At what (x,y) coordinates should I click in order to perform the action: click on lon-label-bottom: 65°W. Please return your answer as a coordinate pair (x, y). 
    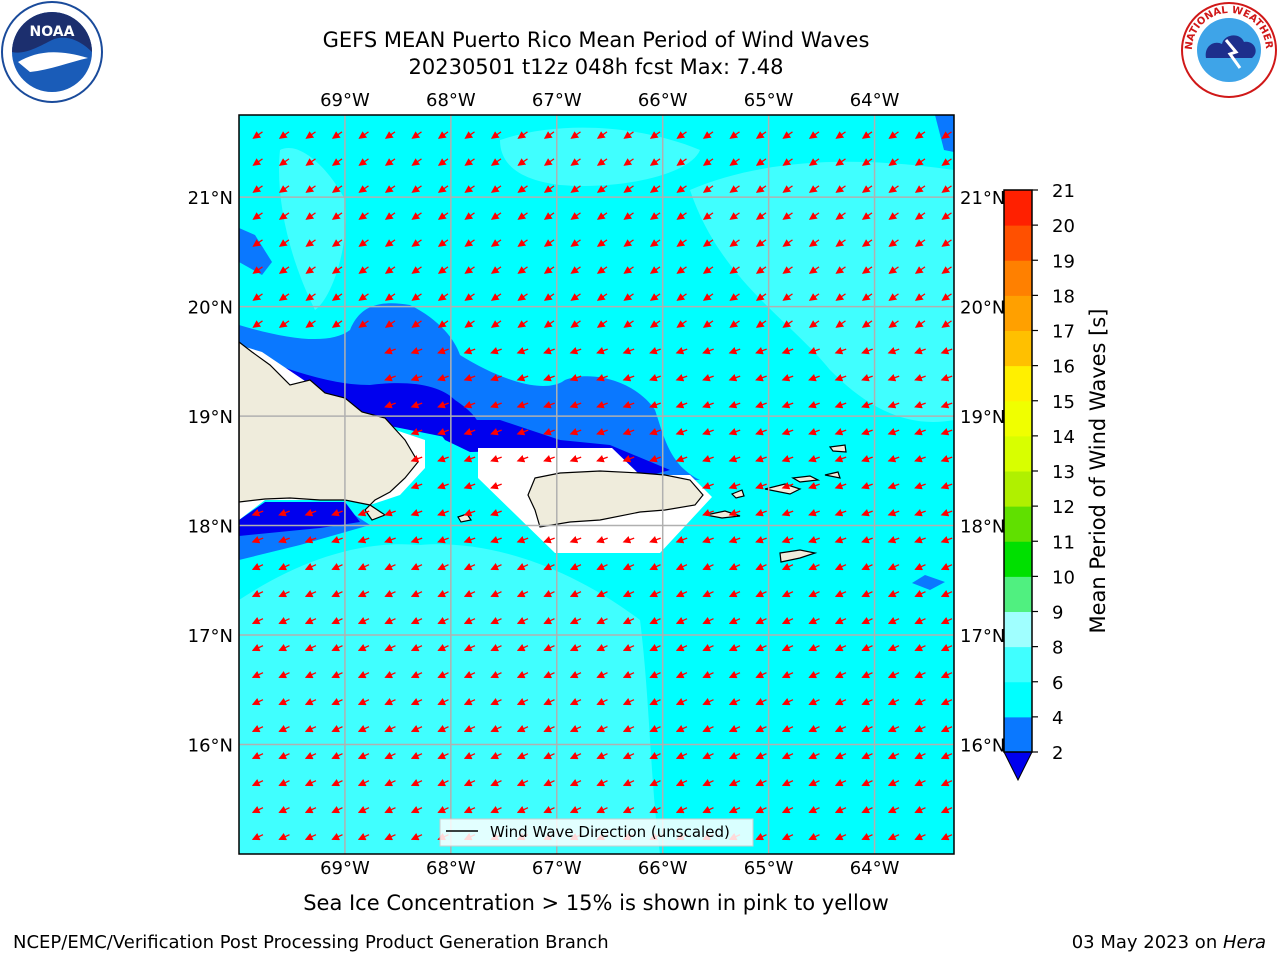
    Looking at the image, I should click on (769, 868).